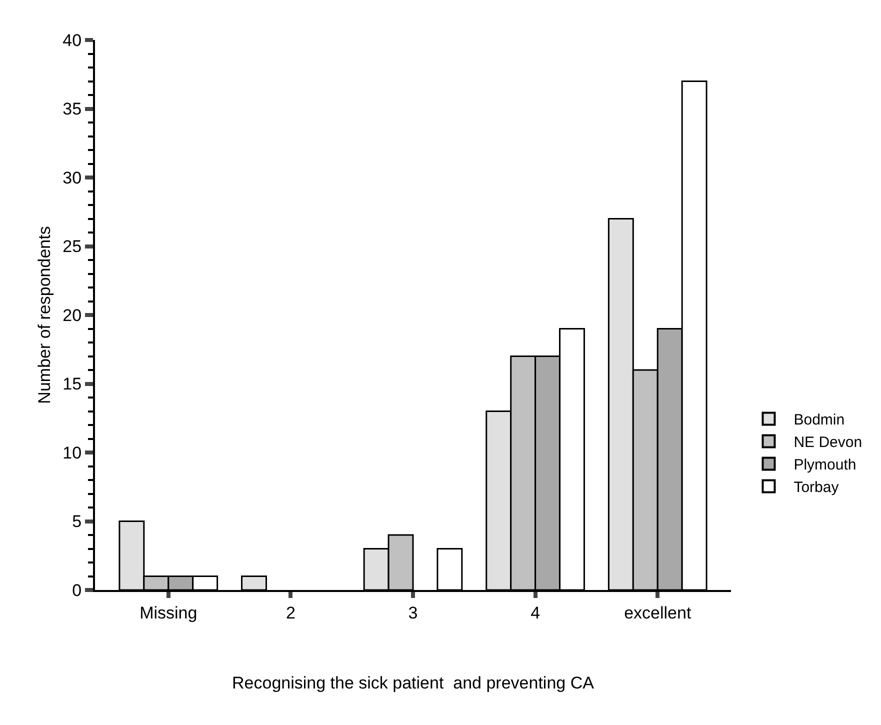  Describe the element at coordinates (44, 315) in the screenshot. I see `y-axis-title: Number of respondents` at that location.